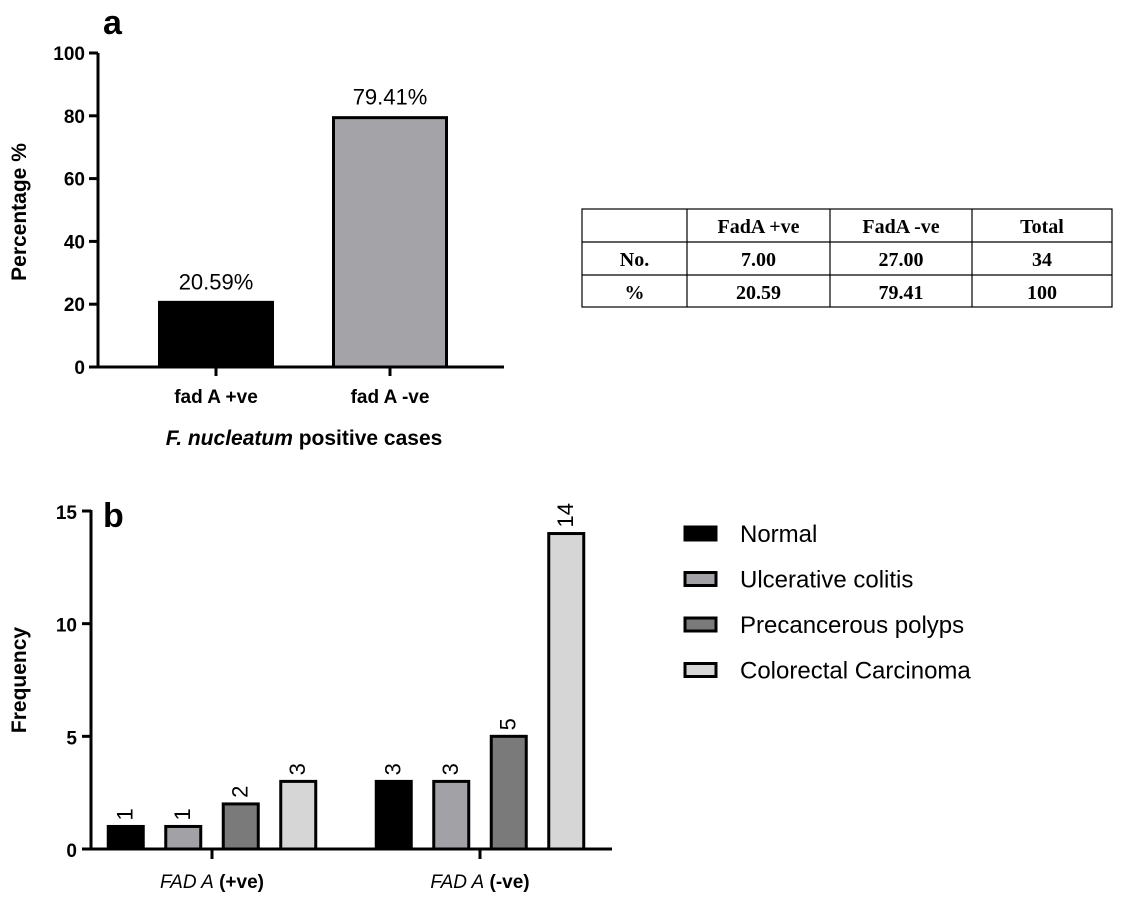  I want to click on panel-a-y-tick-label: 100, so click(69, 54).